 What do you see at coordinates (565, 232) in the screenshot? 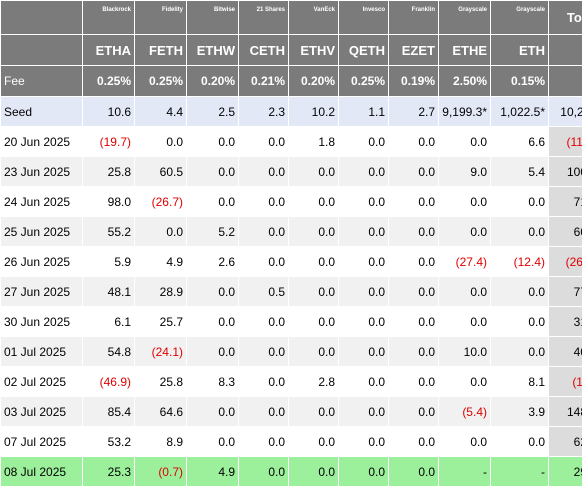
I see `row-total-cell: 60.4` at bounding box center [565, 232].